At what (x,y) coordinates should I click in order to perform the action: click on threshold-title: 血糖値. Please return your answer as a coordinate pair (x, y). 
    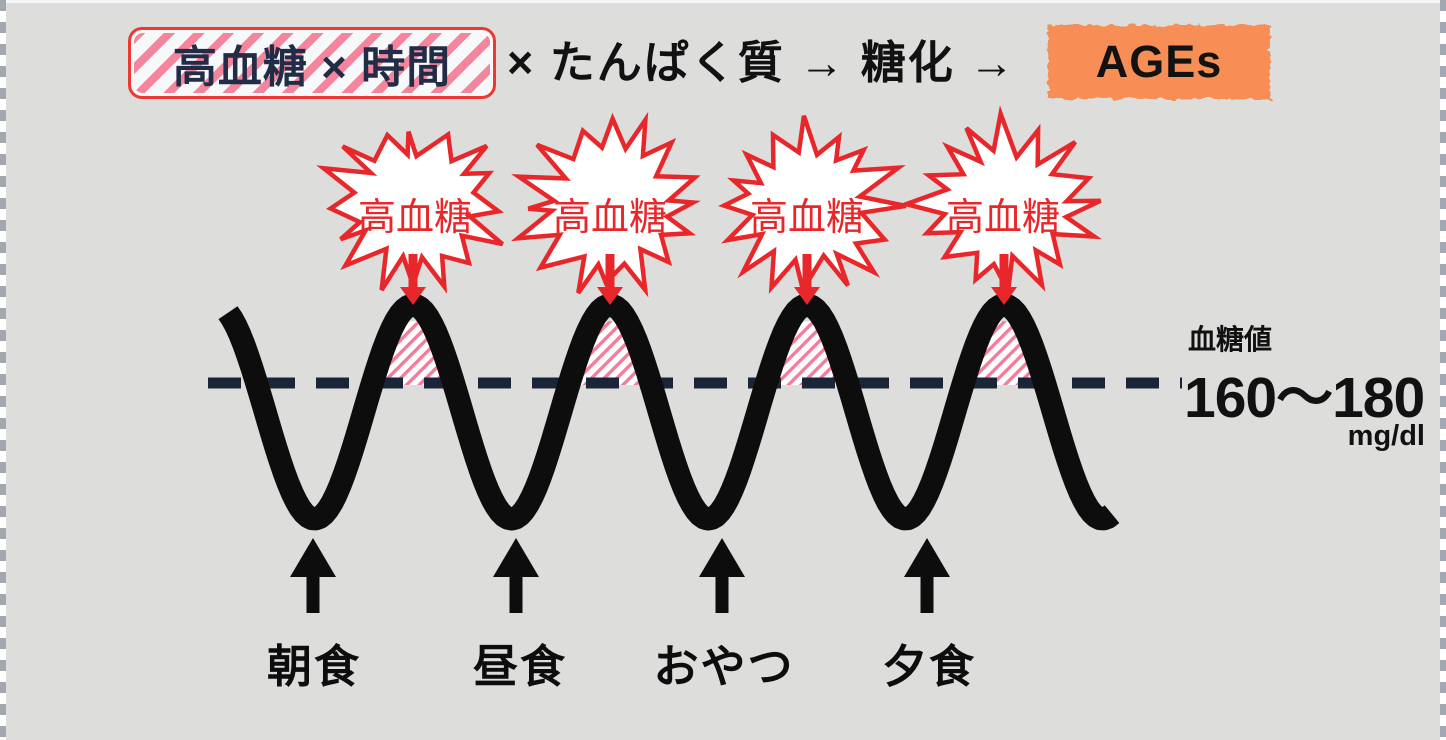
    Looking at the image, I should click on (1230, 339).